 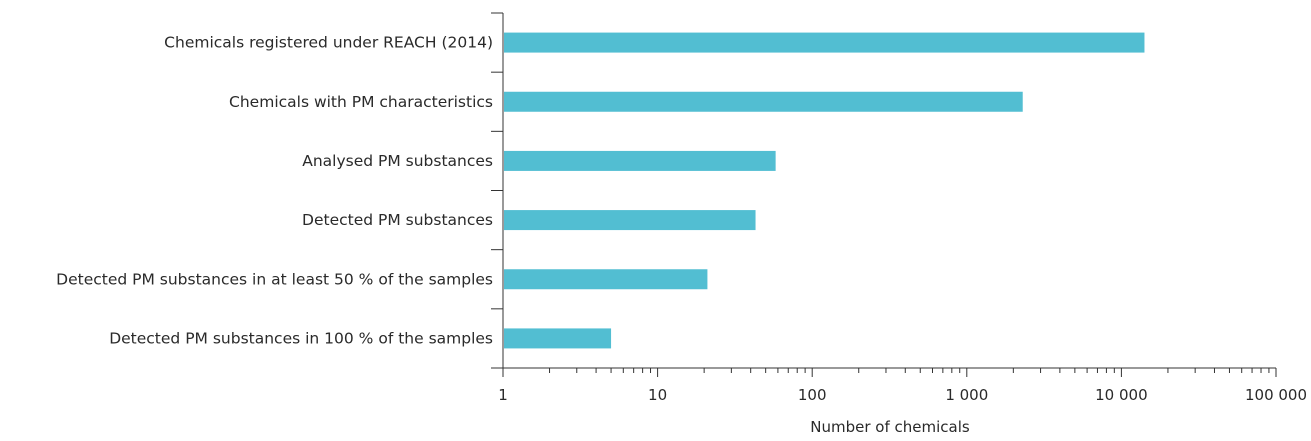 I want to click on y-axis, so click(x=497, y=190).